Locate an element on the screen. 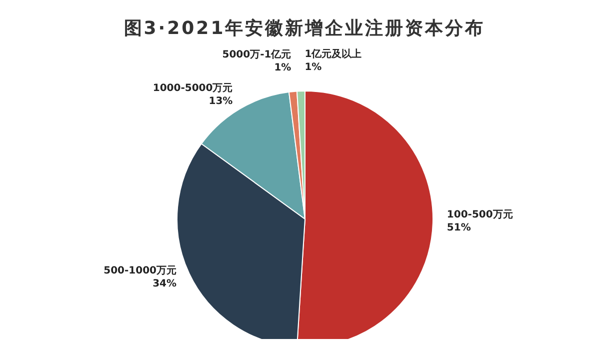  slice-label: 100-500万元 is located at coordinates (479, 214).